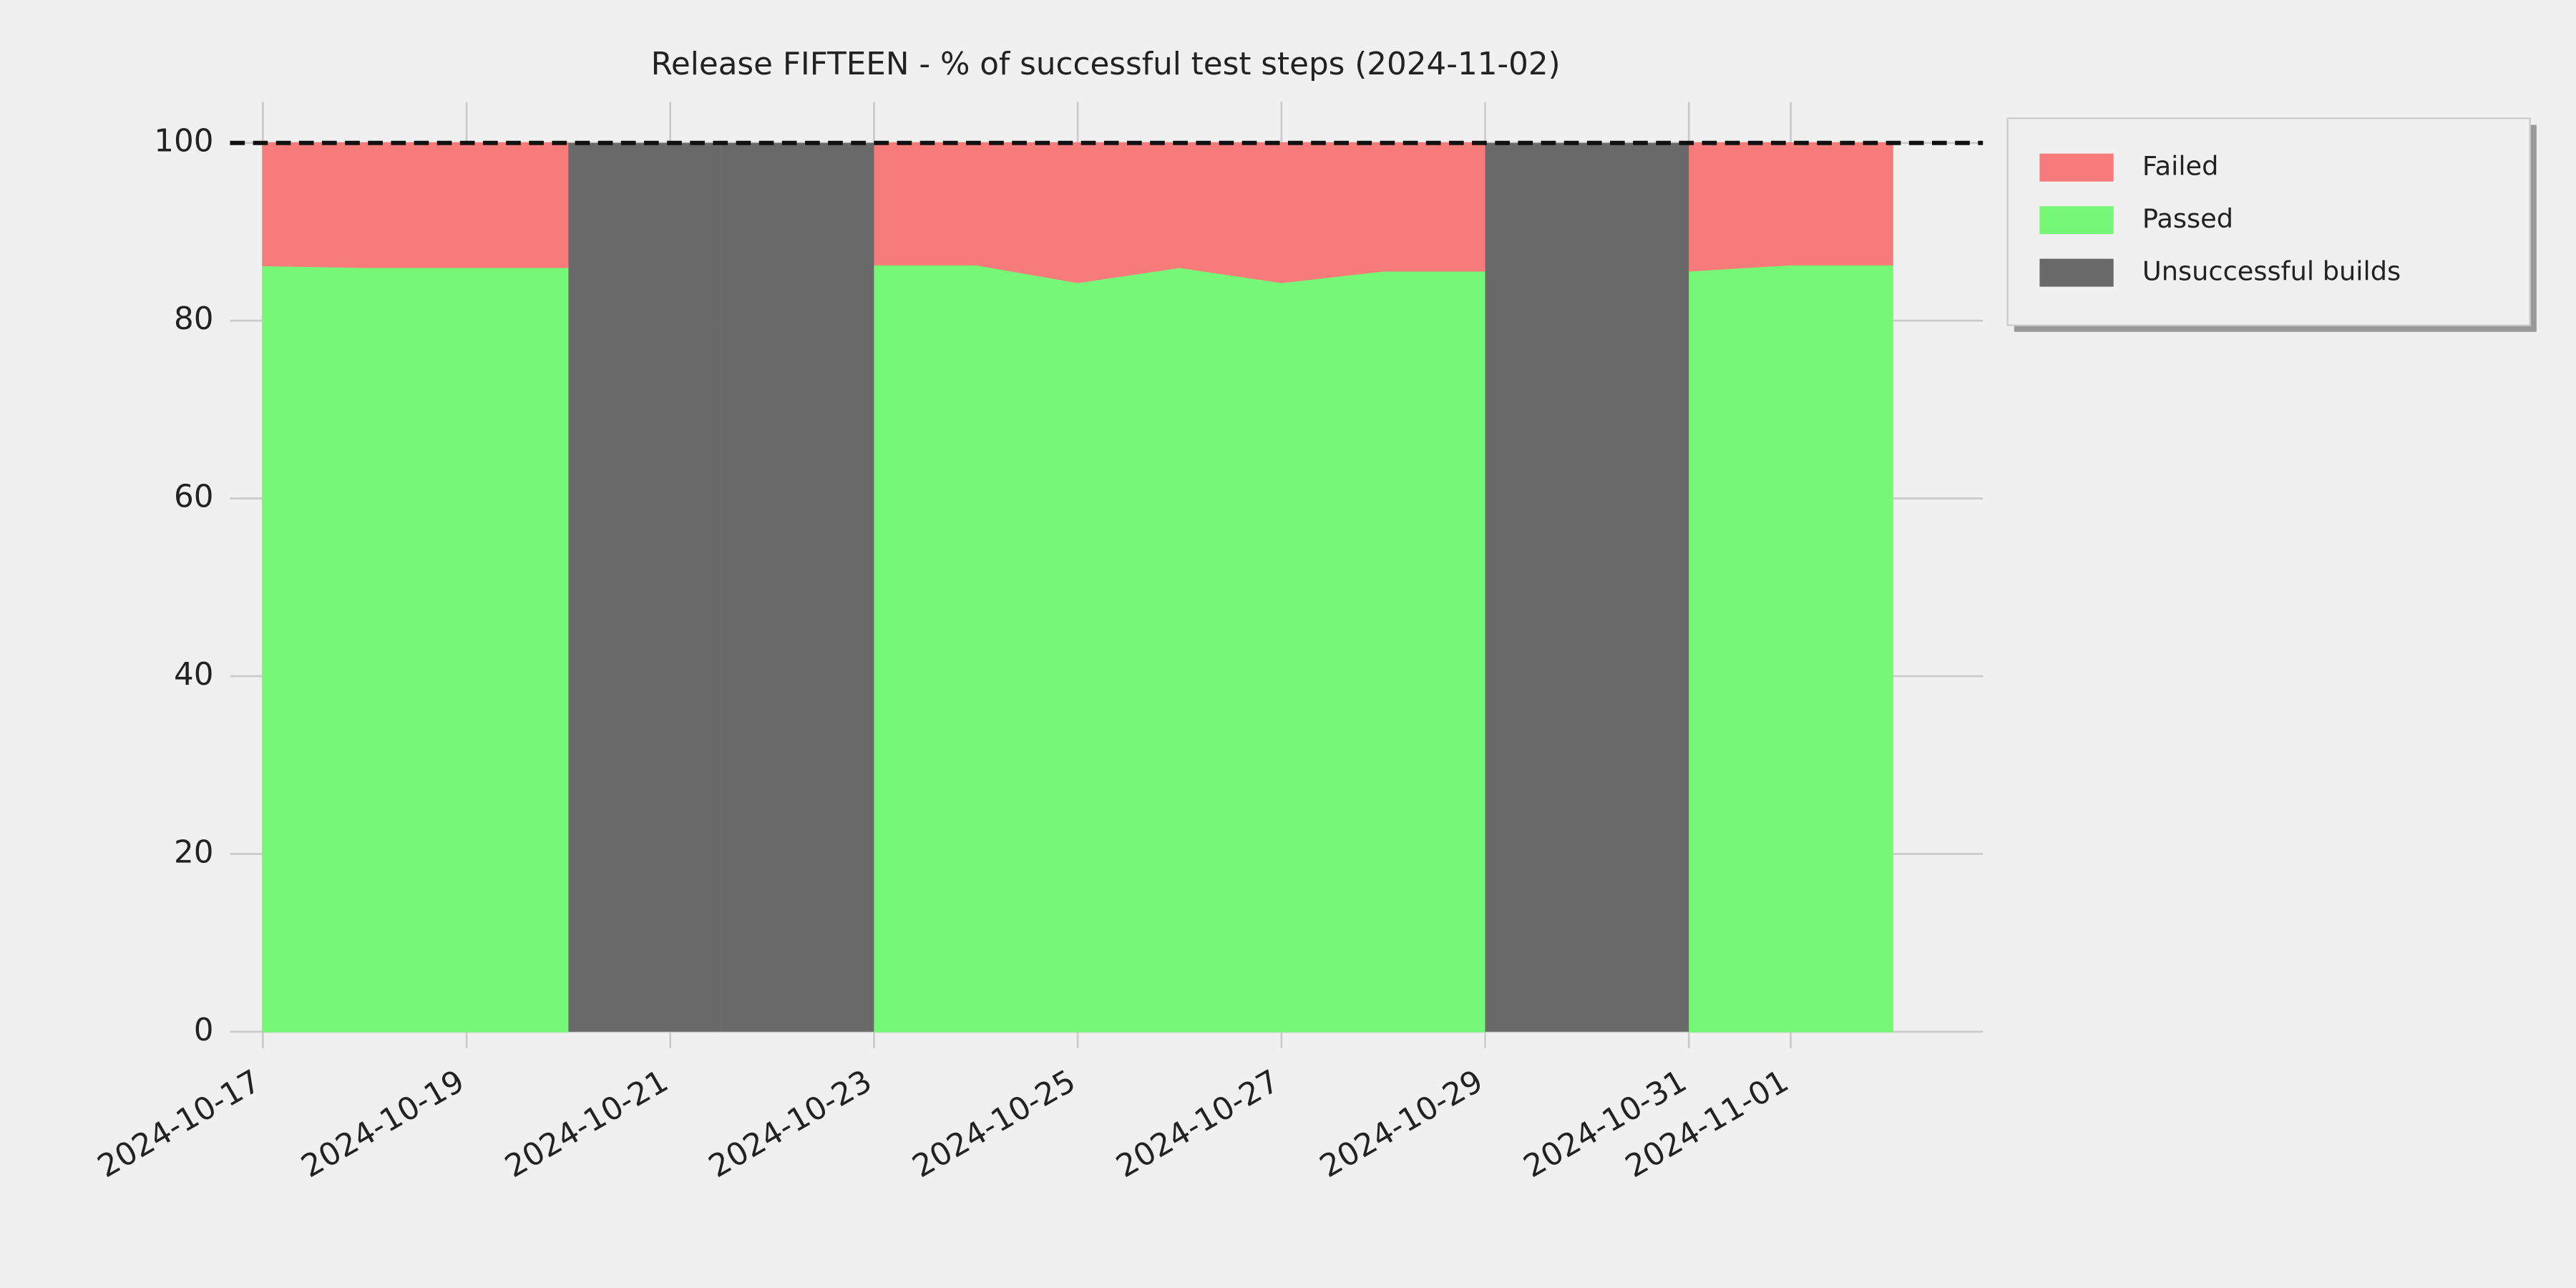 This screenshot has width=2576, height=1288. I want to click on x-tick-label: 2024-10-25, so click(994, 1124).